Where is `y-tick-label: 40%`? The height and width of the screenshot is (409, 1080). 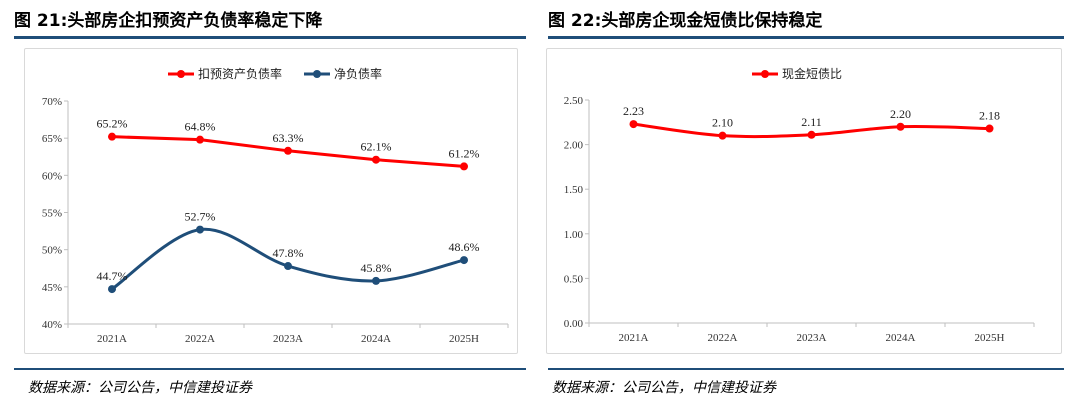 y-tick-label: 40% is located at coordinates (52, 325).